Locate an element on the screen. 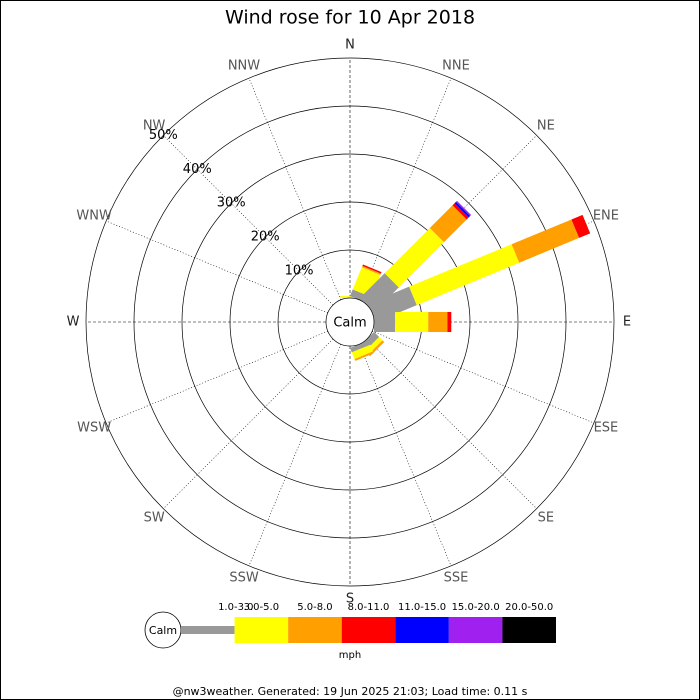 The height and width of the screenshot is (700, 700). direction-label: WSW is located at coordinates (94, 428).